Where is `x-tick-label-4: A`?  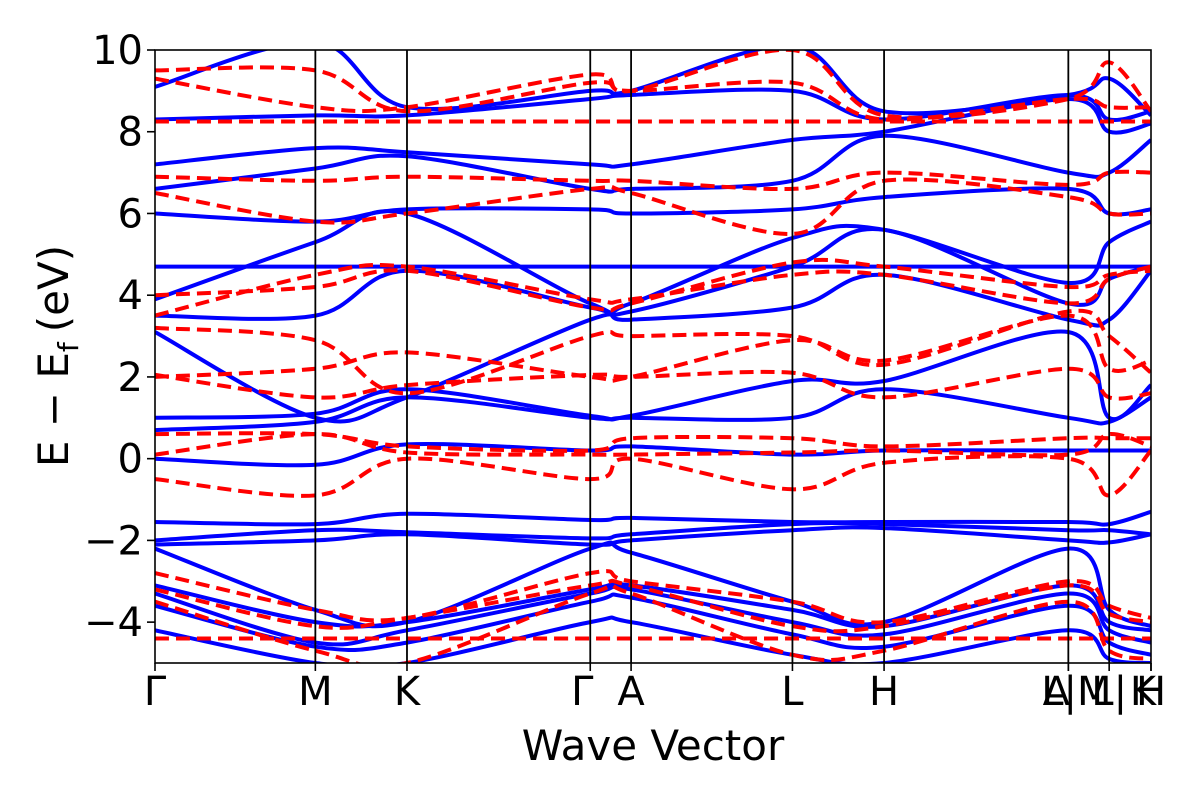 x-tick-label-4: A is located at coordinates (631, 692).